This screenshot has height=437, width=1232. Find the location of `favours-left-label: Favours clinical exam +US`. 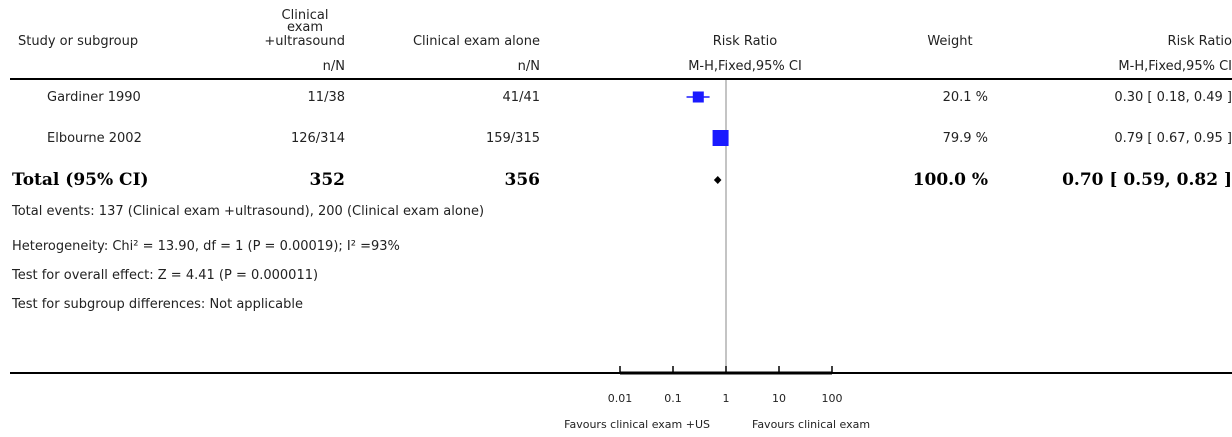

favours-left-label: Favours clinical exam +US is located at coordinates (637, 424).